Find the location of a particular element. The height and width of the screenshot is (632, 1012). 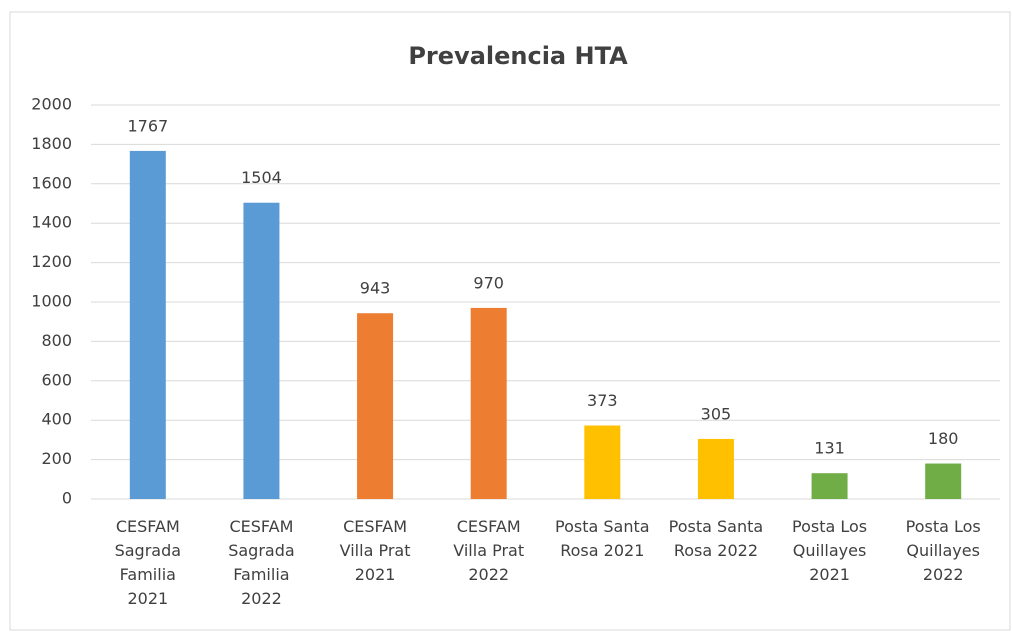

y-tick-label: 1200 is located at coordinates (51, 261).